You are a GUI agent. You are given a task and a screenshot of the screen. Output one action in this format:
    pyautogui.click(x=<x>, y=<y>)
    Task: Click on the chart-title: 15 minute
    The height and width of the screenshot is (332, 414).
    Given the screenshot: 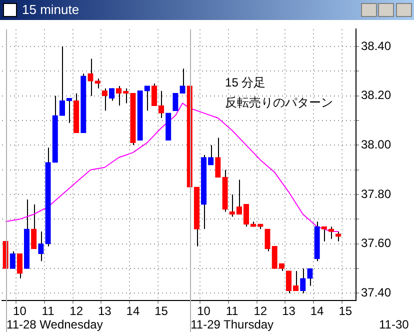 What is the action you would take?
    pyautogui.click(x=51, y=9)
    